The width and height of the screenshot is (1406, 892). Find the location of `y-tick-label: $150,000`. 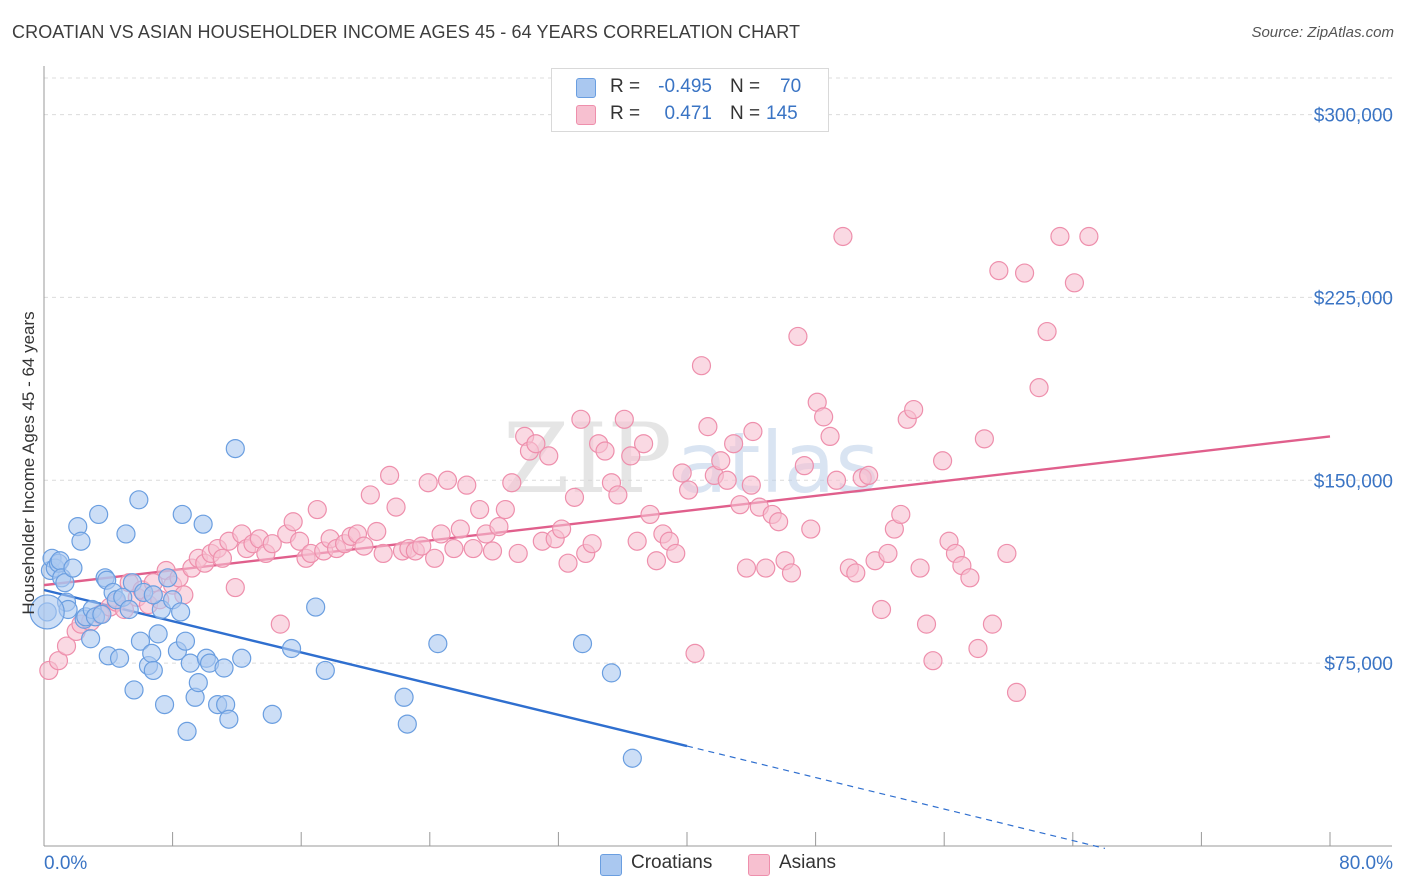

y-tick-label: $150,000 is located at coordinates (1353, 481).